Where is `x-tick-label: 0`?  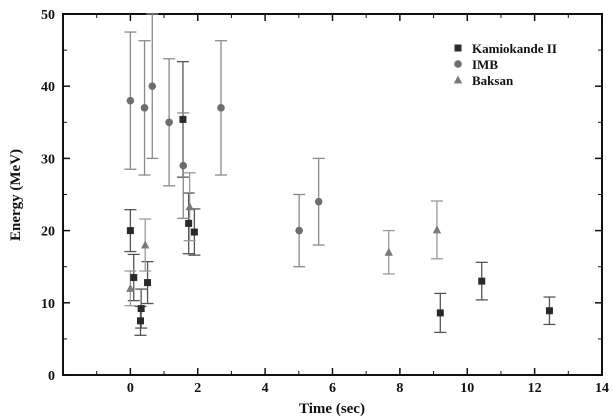 x-tick-label: 0 is located at coordinates (130, 388).